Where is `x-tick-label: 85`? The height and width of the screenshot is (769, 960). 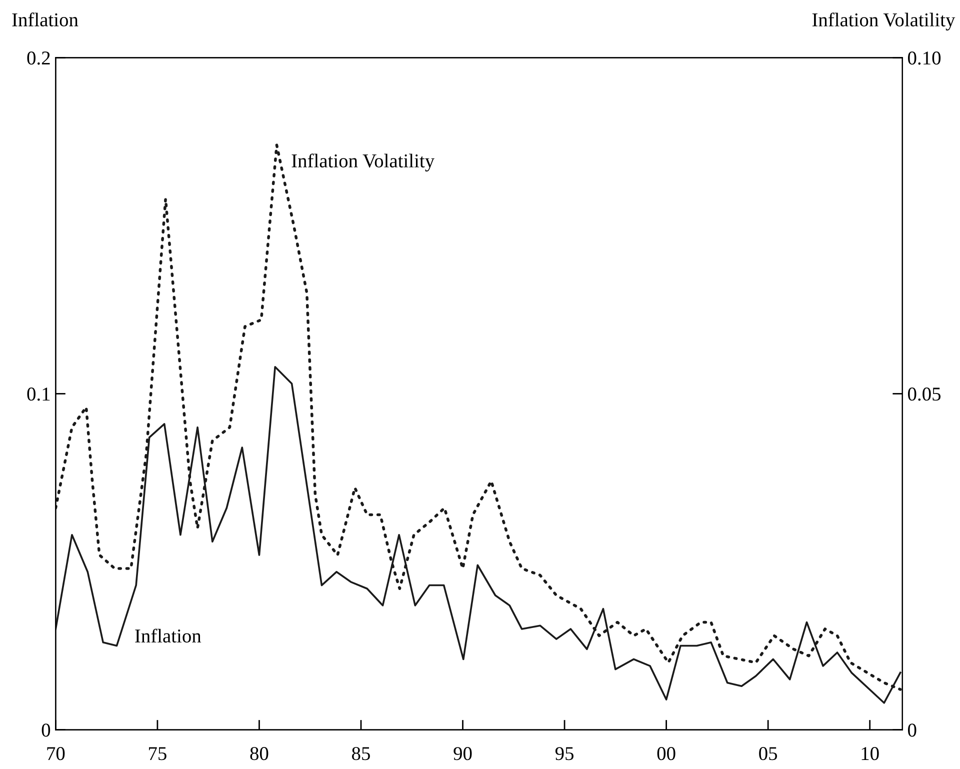
x-tick-label: 85 is located at coordinates (361, 753).